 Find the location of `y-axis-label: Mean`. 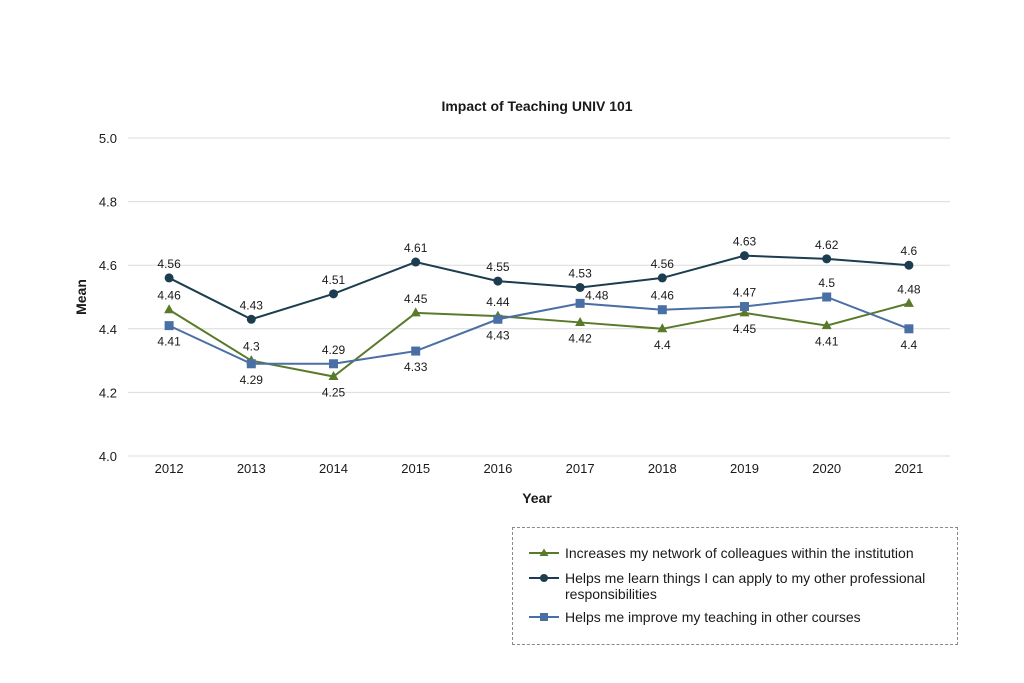

y-axis-label: Mean is located at coordinates (81, 297).